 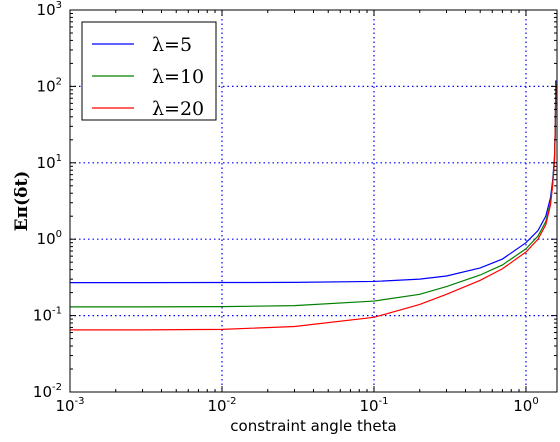 What do you see at coordinates (373, 405) in the screenshot?
I see `x-tick-label: 10⁻¹` at bounding box center [373, 405].